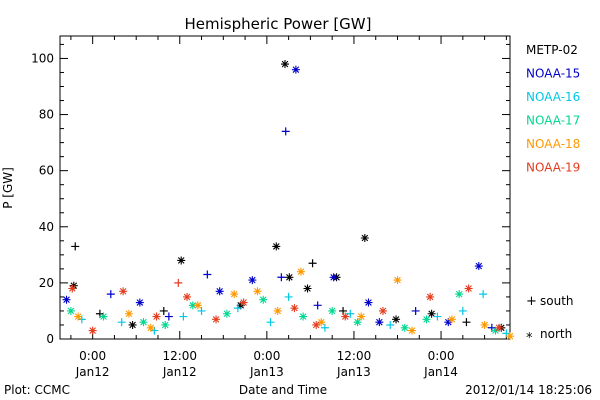 Image resolution: width=600 pixels, height=400 pixels. I want to click on legend-entry-noaa-16: NOAA-16, so click(553, 97).